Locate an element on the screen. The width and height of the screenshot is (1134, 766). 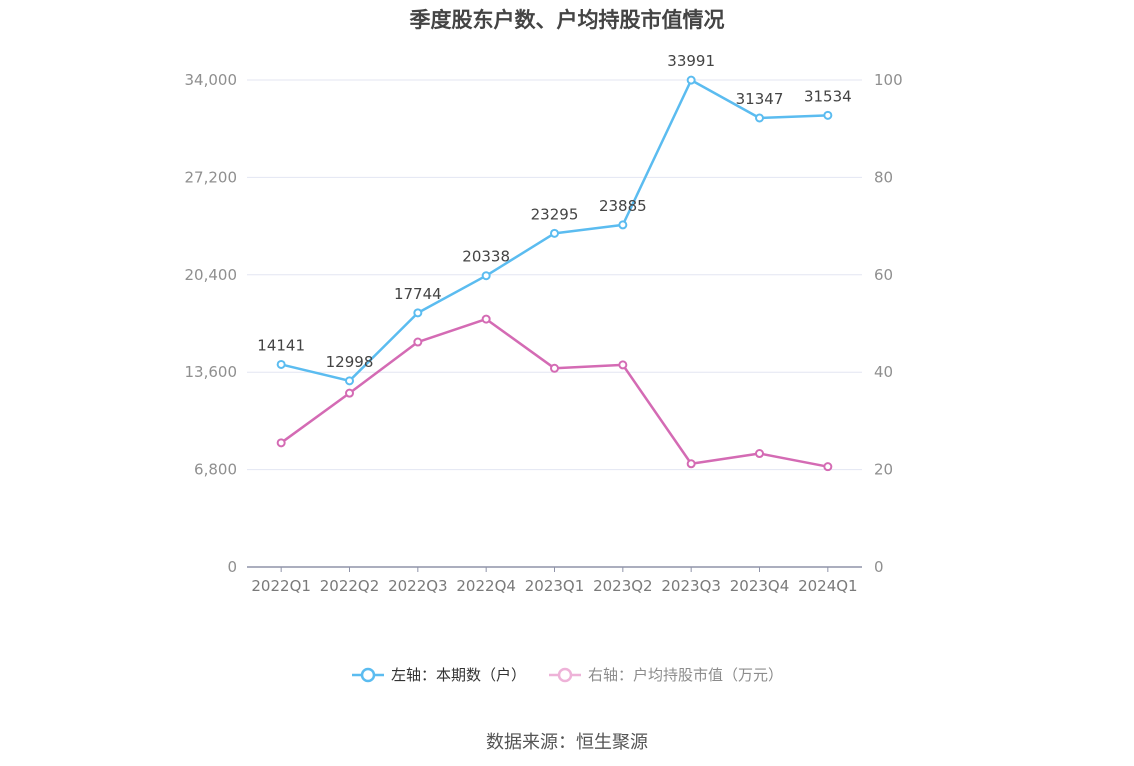
left-axis-tick: 13,600 is located at coordinates (211, 372).